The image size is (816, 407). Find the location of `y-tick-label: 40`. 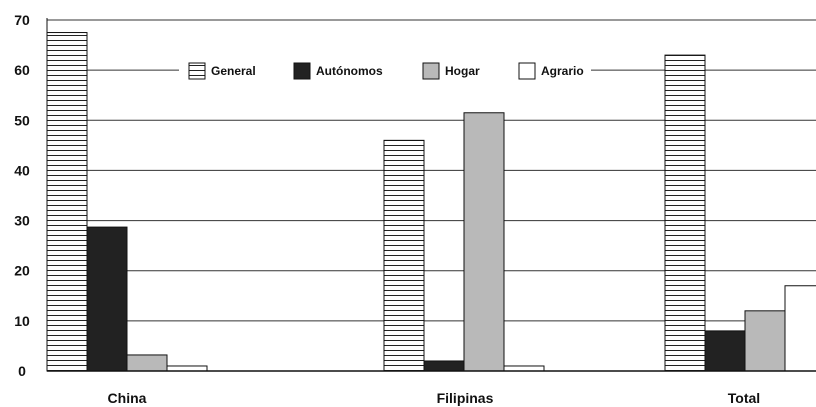

y-tick-label: 40 is located at coordinates (22, 170).